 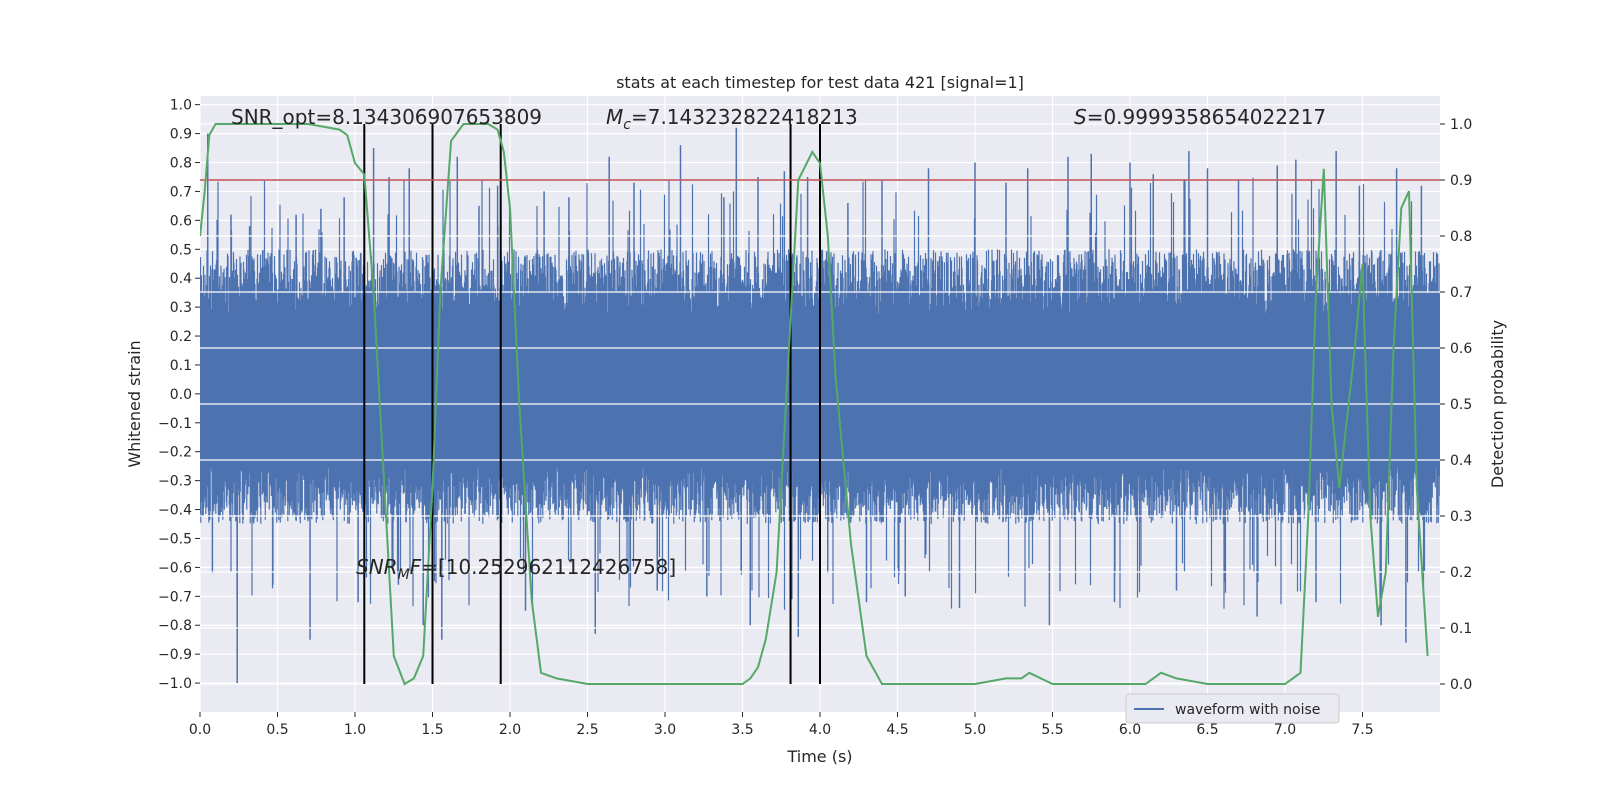 I want to click on x-tick-1: 0.5, so click(x=277, y=730).